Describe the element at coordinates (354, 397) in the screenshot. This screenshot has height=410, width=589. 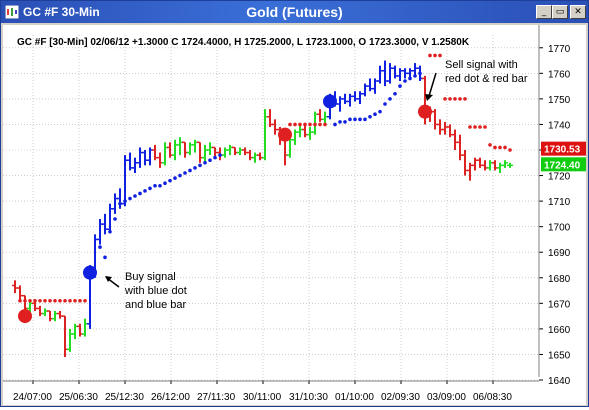
I see `time-tick-label: 01/10:00` at that location.